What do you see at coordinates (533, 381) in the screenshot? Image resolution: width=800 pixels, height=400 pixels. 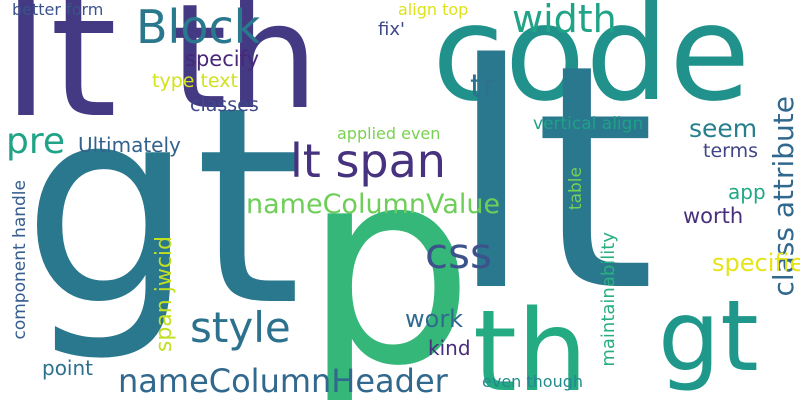 I see `word-even-though: even though` at bounding box center [533, 381].